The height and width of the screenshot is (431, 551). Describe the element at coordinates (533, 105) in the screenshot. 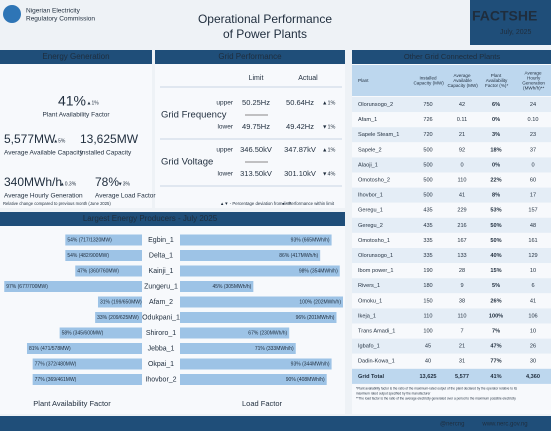

I see `table-cell: 24` at that location.